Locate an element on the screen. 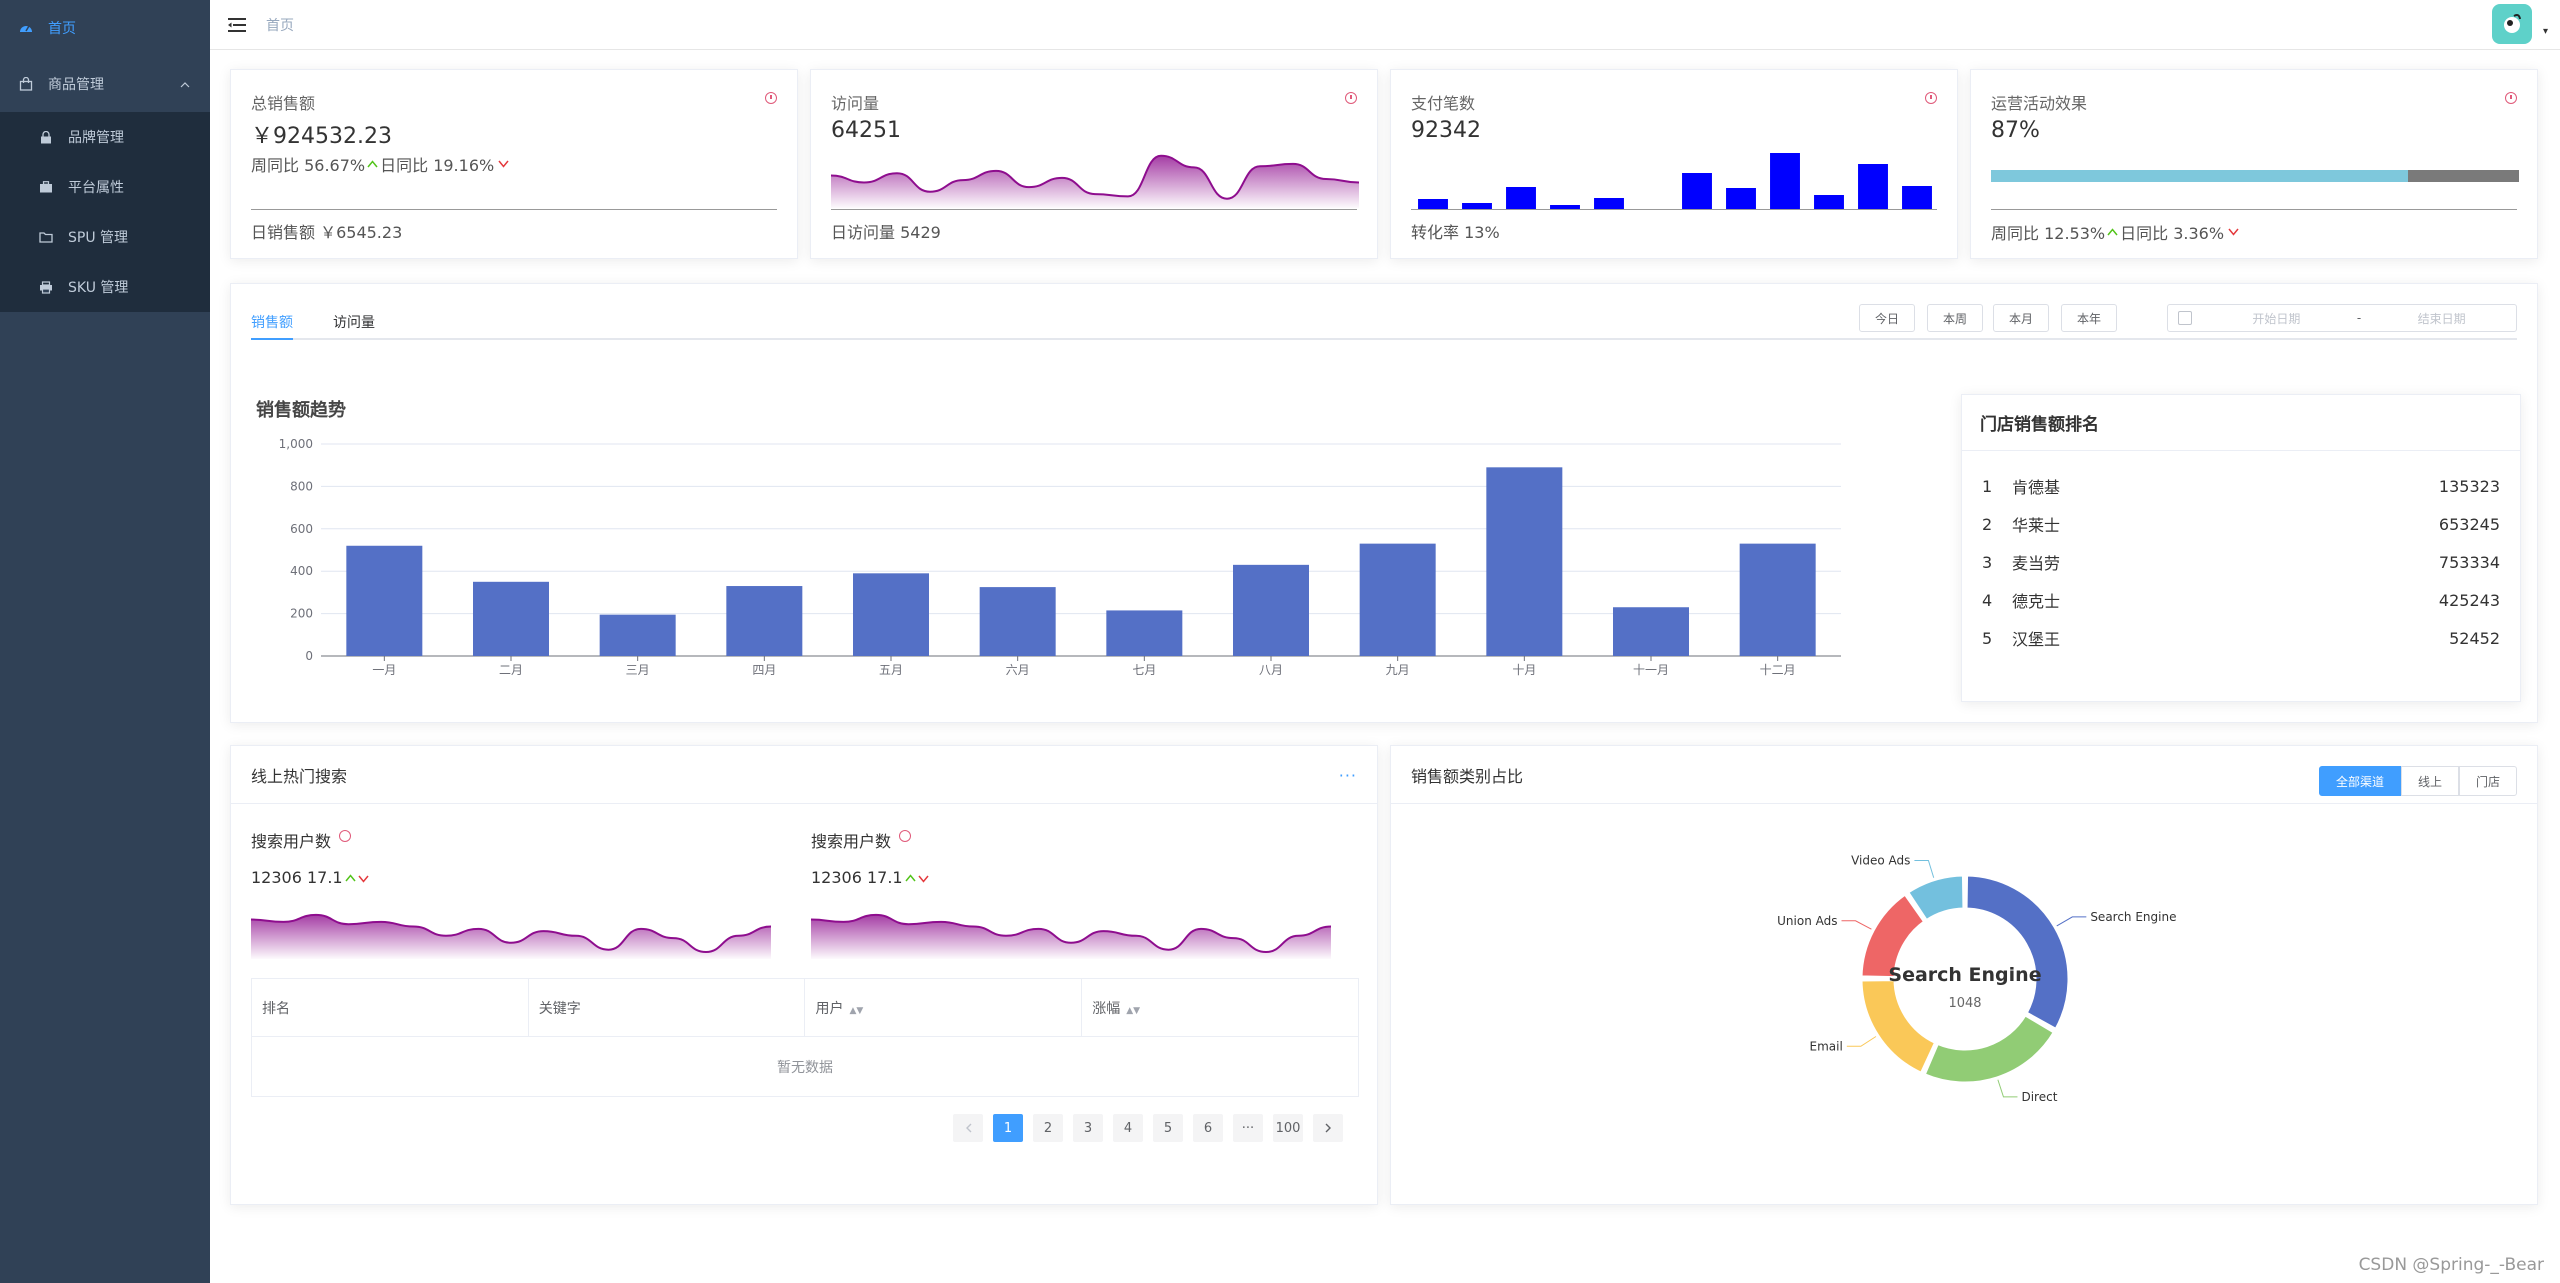 Image resolution: width=2560 pixels, height=1283 pixels. visits-area-chart is located at coordinates (1095, 181).